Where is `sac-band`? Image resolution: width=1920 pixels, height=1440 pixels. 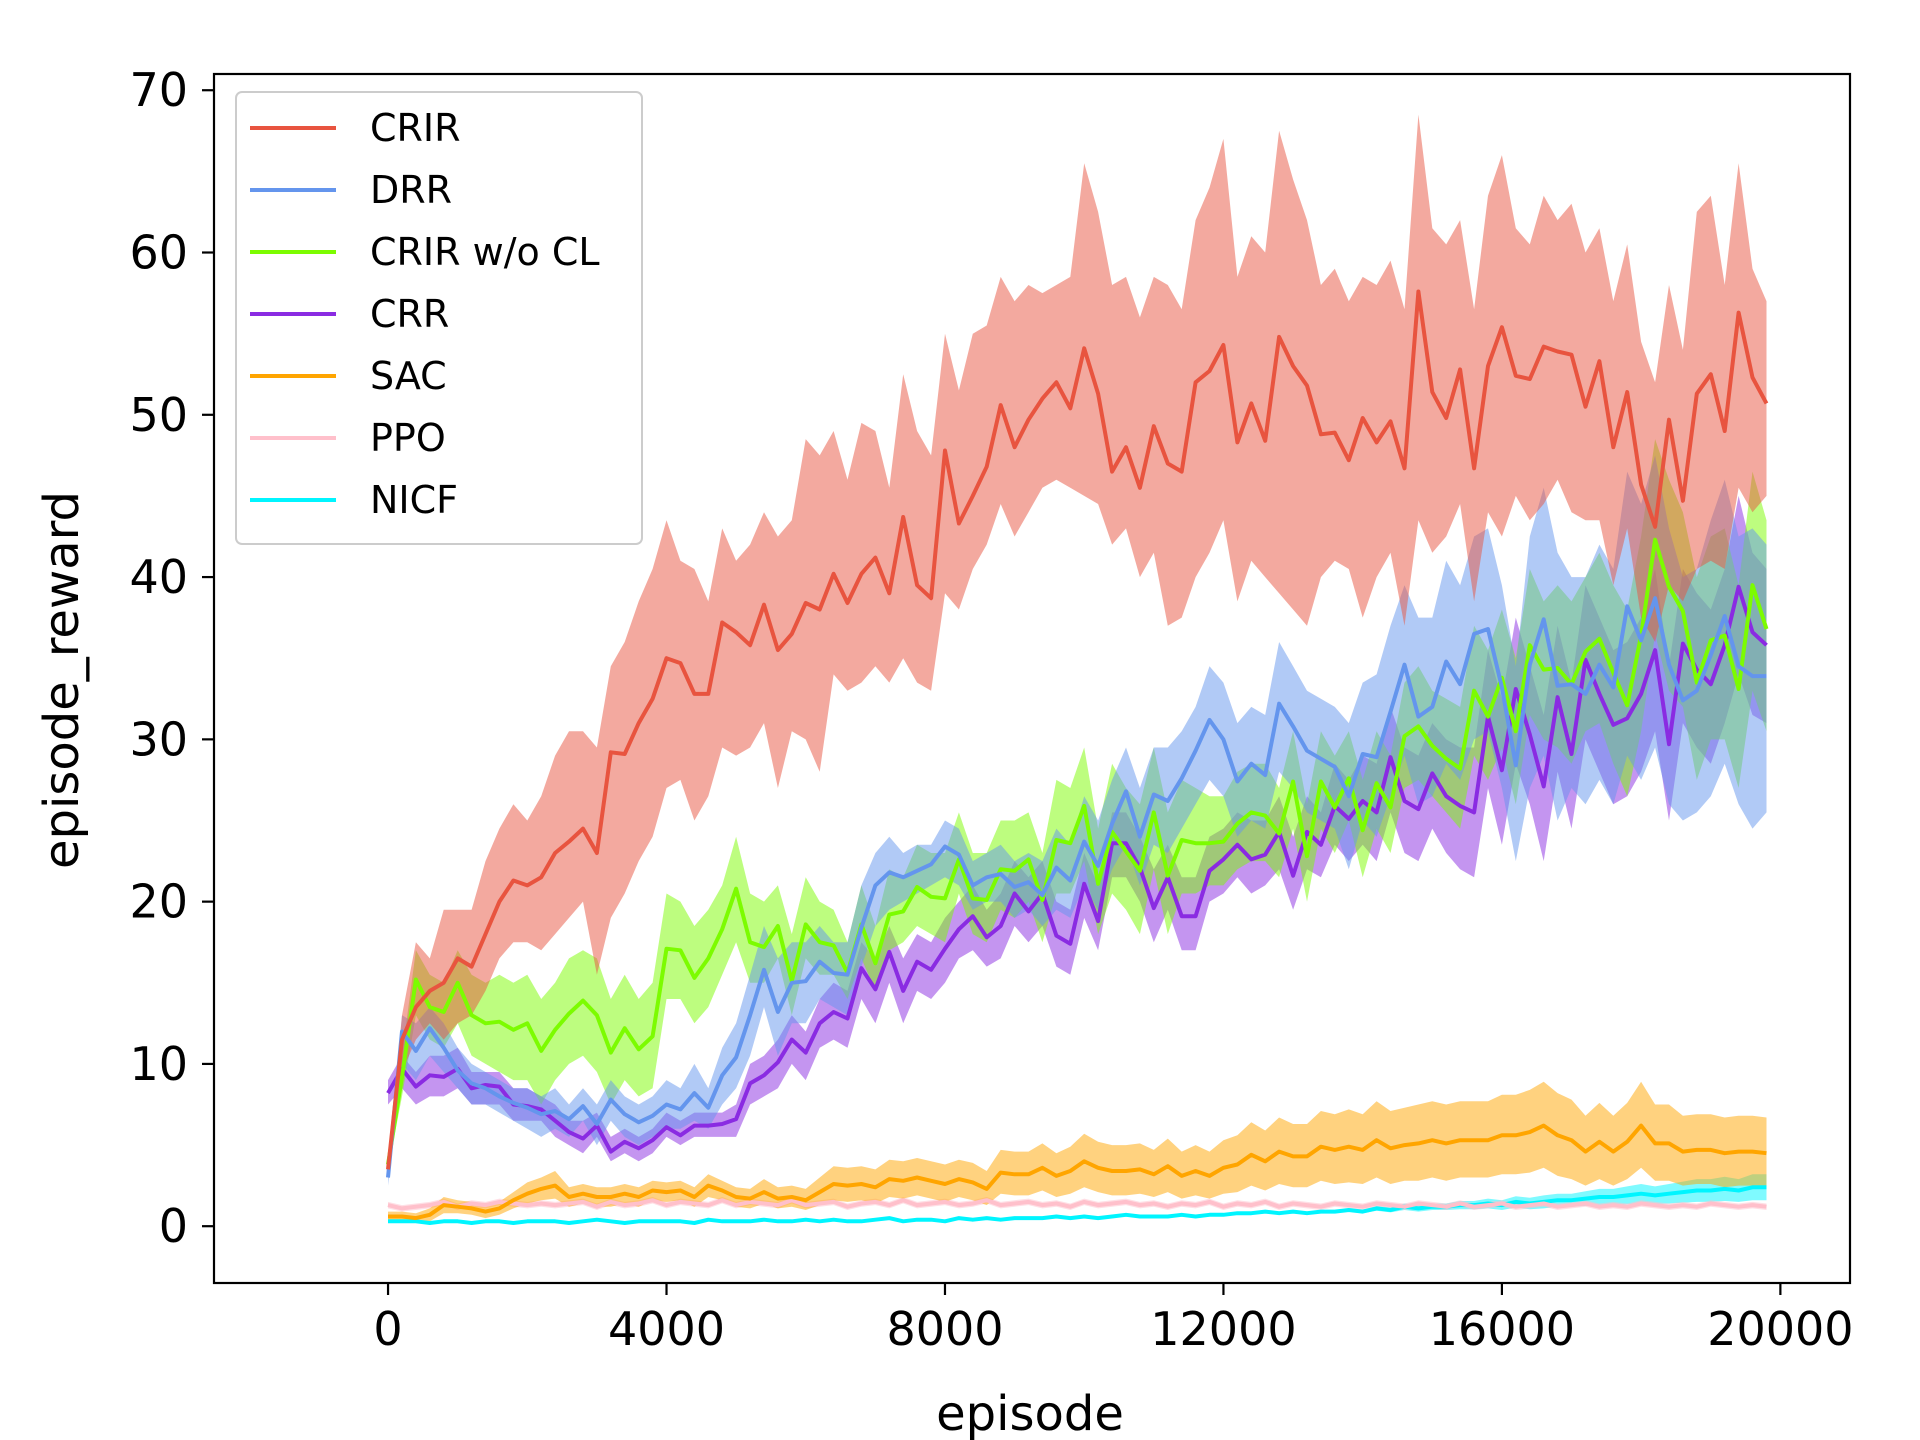 sac-band is located at coordinates (1077, 1152).